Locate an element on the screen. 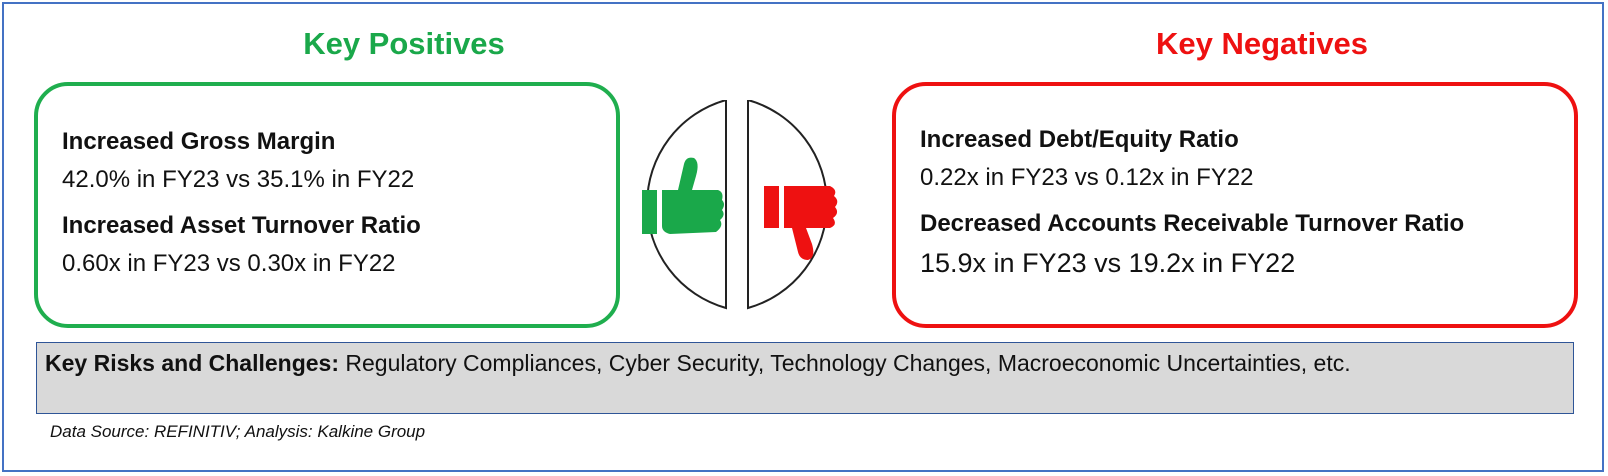 Image resolution: width=1608 pixels, height=476 pixels. key-negatives-heading: Key Negatives is located at coordinates (1262, 43).